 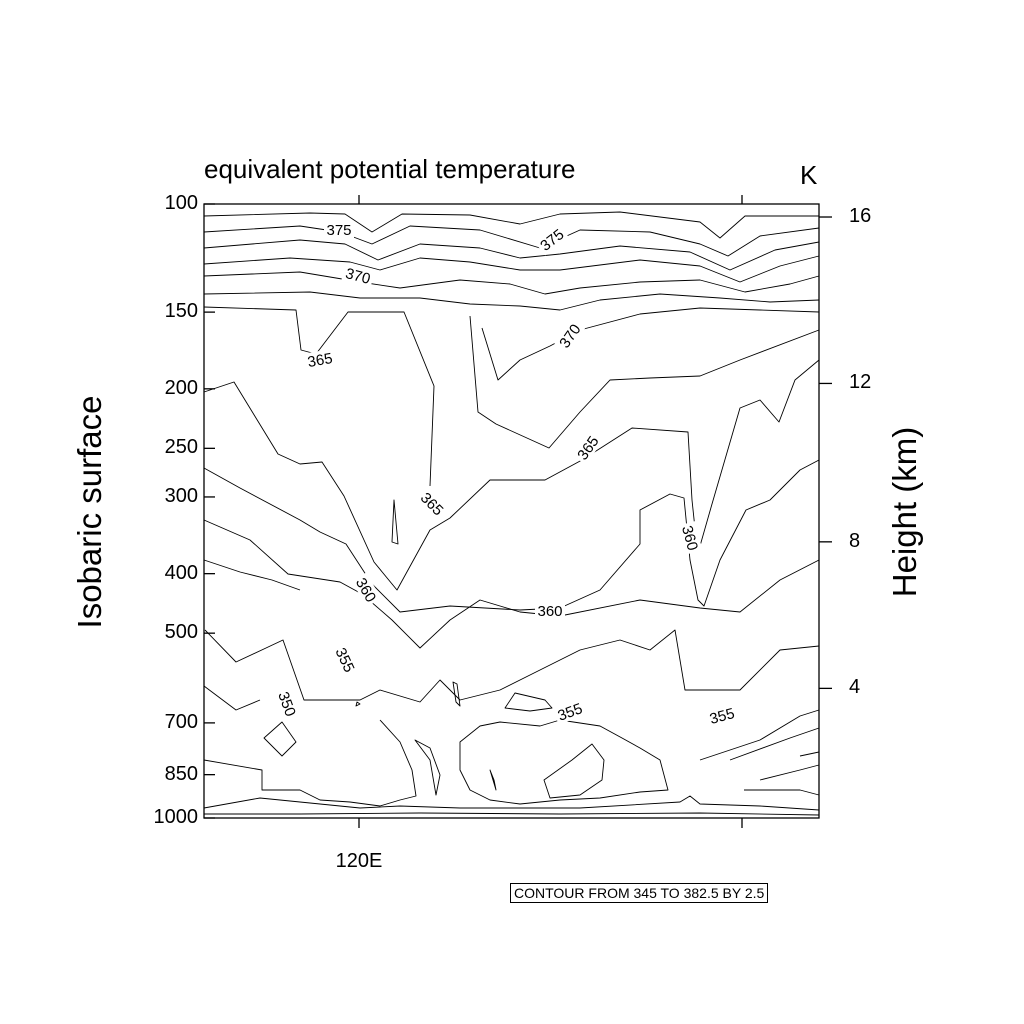 What do you see at coordinates (181, 572) in the screenshot?
I see `y-tick-label: 400` at bounding box center [181, 572].